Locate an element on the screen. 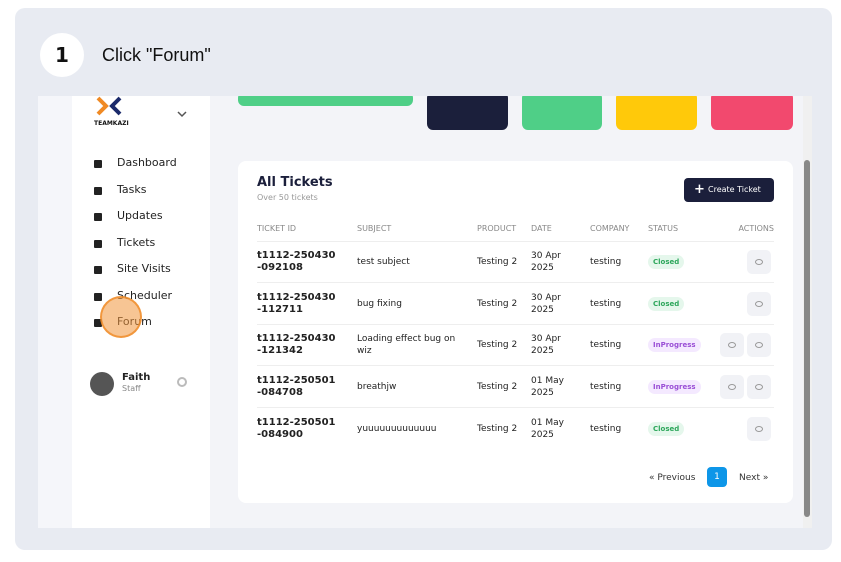  table-subtitle: Over 50 tickets is located at coordinates (287, 197).